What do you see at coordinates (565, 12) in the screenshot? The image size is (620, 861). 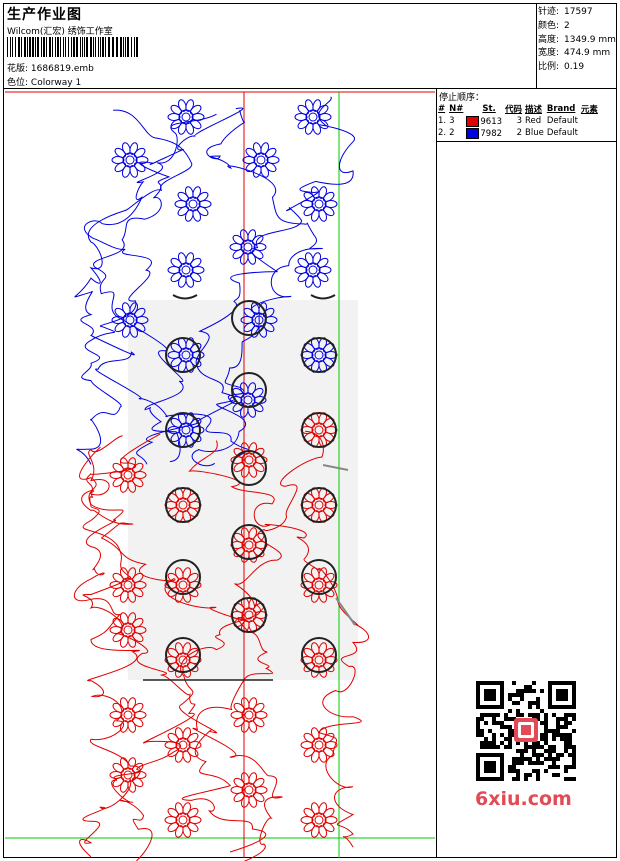 I see `stat-stitches: 针迹: 17597` at bounding box center [565, 12].